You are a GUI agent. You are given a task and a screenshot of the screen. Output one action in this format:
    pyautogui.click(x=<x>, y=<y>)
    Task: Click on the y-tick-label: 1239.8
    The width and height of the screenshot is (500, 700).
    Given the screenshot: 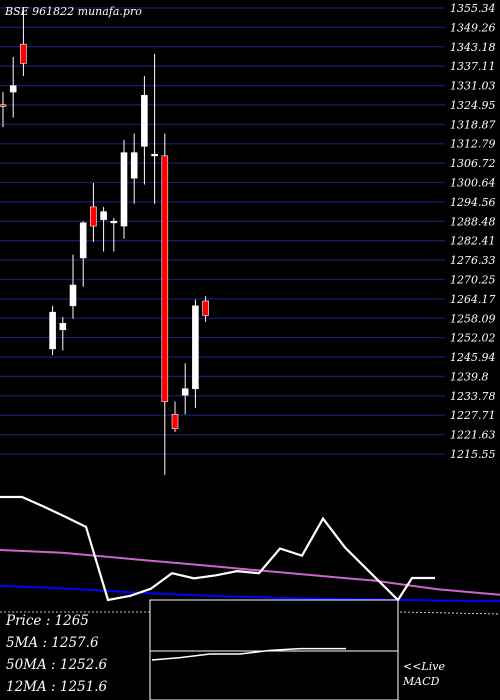 What is the action you would take?
    pyautogui.click(x=469, y=376)
    